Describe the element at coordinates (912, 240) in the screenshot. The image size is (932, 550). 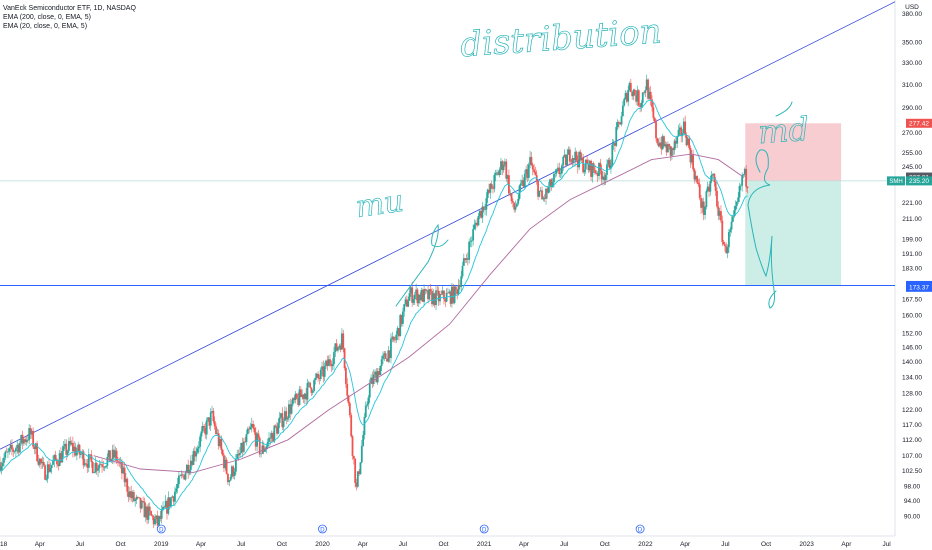
I see `y-tick-label: 199.00` at that location.